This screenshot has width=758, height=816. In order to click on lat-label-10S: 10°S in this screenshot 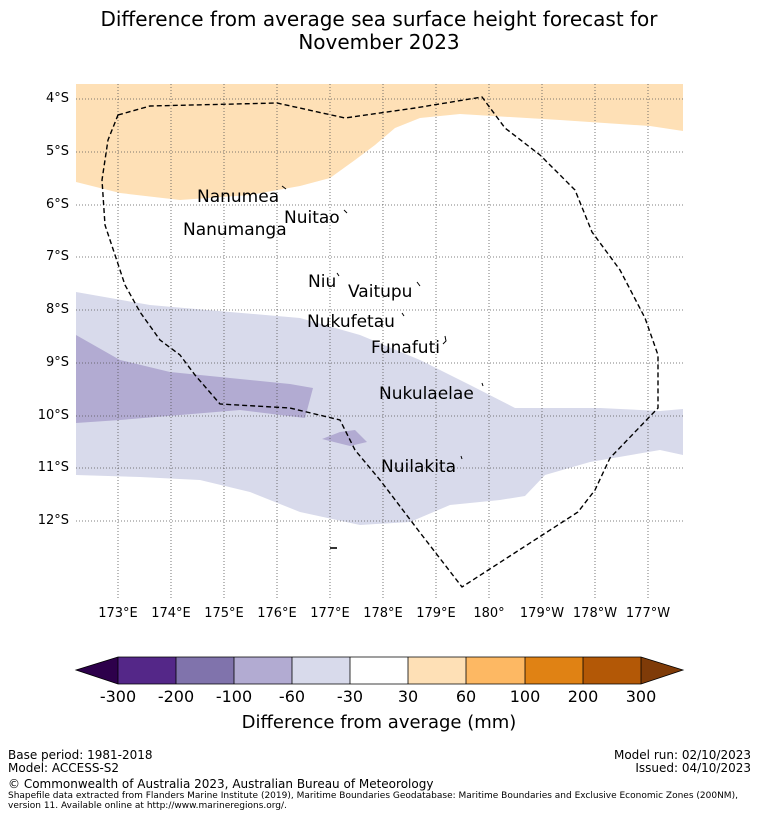, I will do `click(53, 415)`.